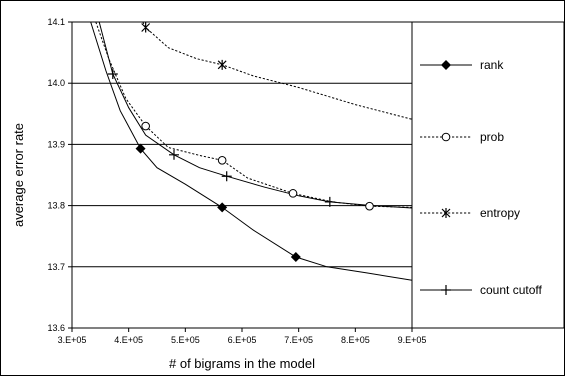 This screenshot has height=376, width=565. What do you see at coordinates (462, 137) in the screenshot?
I see `legend-item-prob: prob` at bounding box center [462, 137].